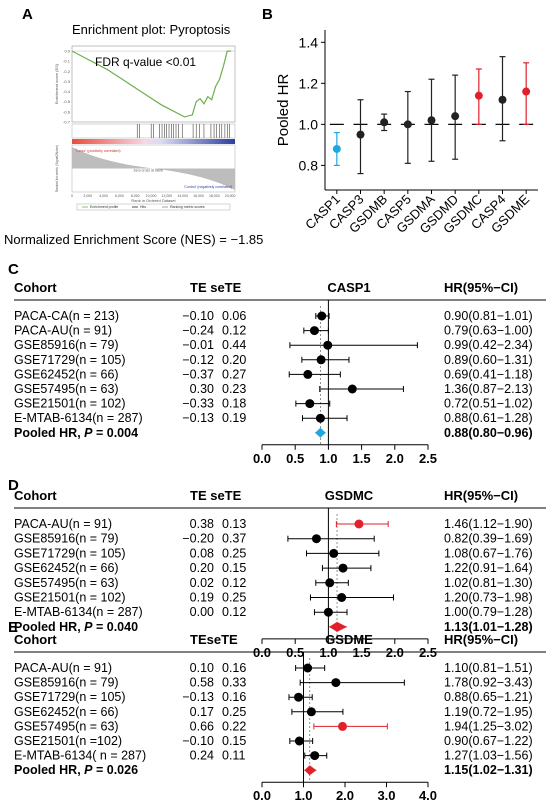  I want to click on row-hr: 1.78(0.92−3.43), so click(488, 683).